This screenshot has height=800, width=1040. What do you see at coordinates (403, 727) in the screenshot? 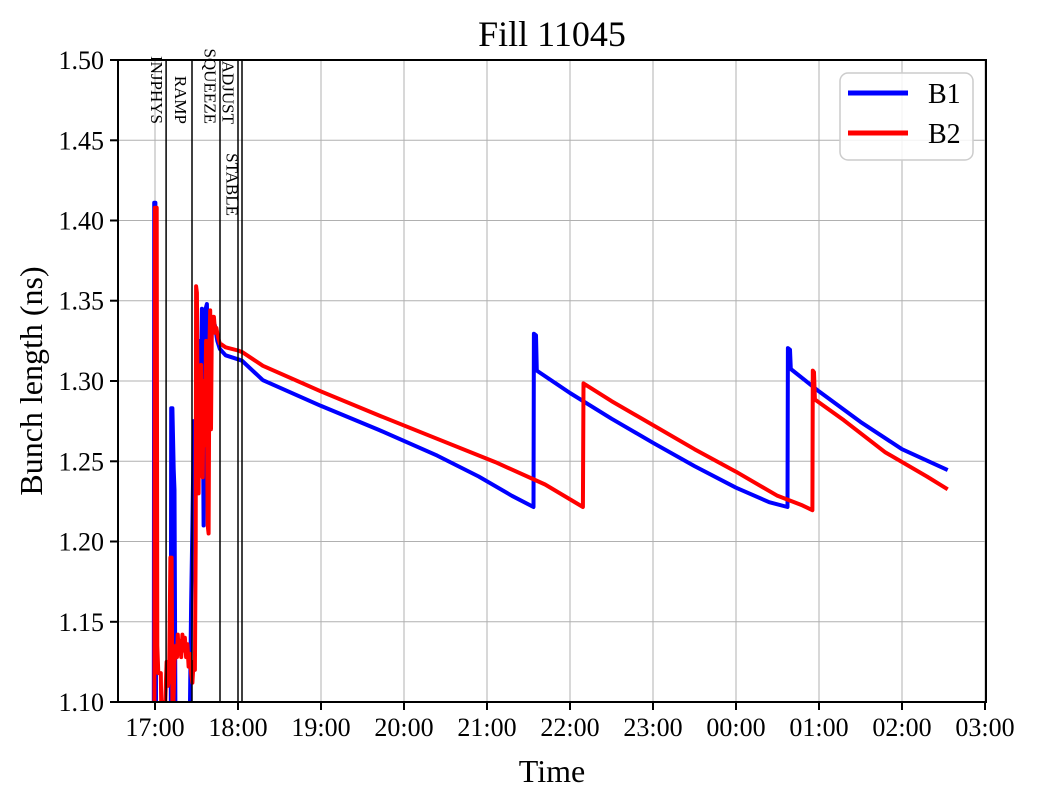
I see `x-tick-label: 20:00` at bounding box center [403, 727].